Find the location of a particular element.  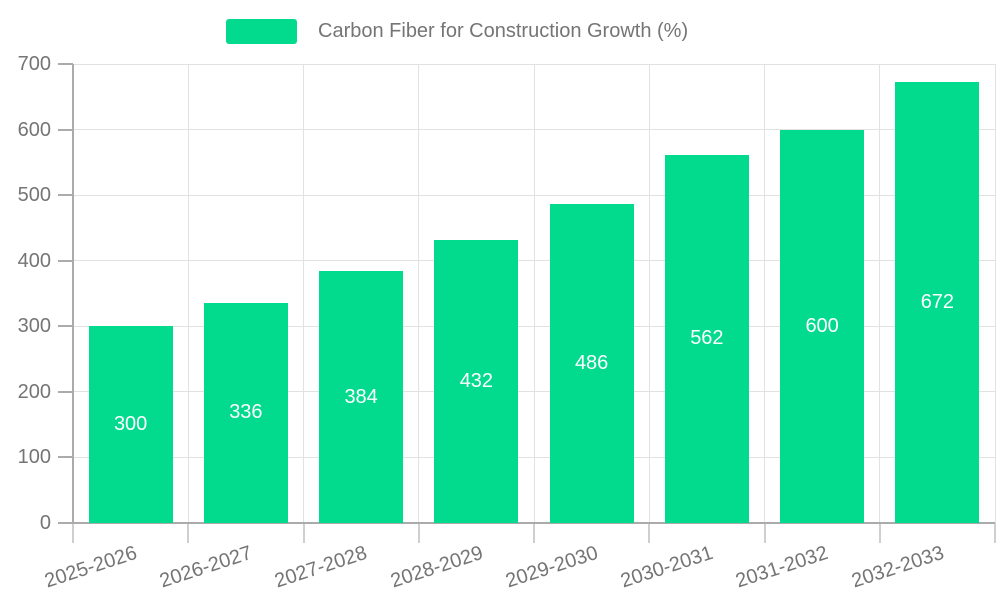

y-axis-tick-label: 600 is located at coordinates (34, 129).